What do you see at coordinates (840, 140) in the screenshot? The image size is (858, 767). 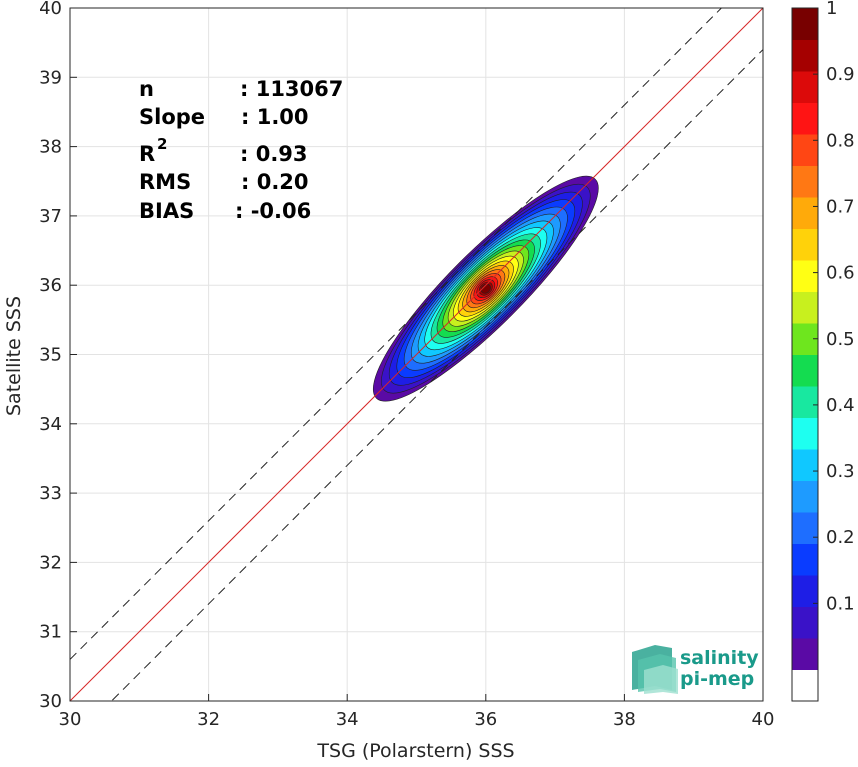 I see `colorbar-tick-label: 0.8` at bounding box center [840, 140].